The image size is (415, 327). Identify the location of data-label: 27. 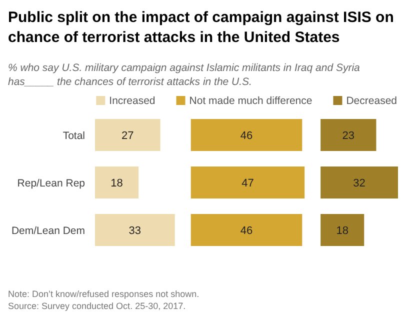
(128, 136).